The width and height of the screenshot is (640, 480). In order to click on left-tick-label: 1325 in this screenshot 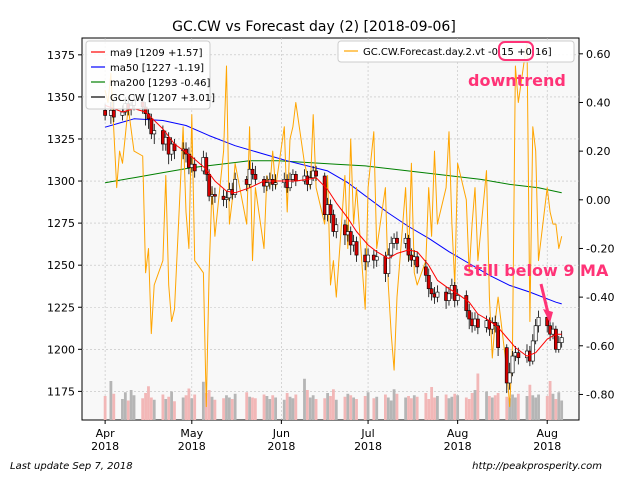, I will do `click(61, 139)`.